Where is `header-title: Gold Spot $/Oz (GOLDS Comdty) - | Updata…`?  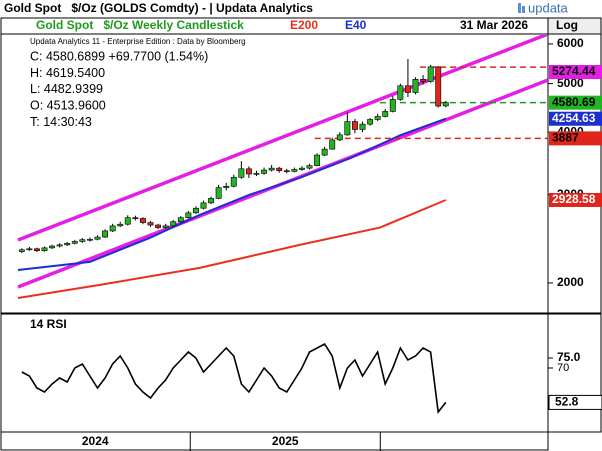
header-title: Gold Spot $/Oz (GOLDS Comdty) - | Updata… is located at coordinates (158, 8).